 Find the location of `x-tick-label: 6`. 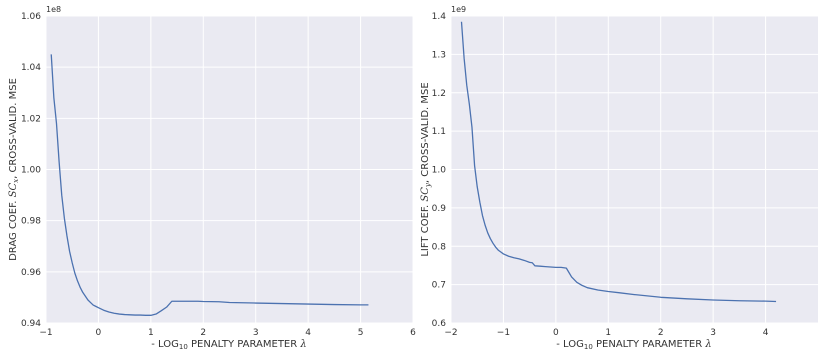

x-tick-label: 6 is located at coordinates (413, 333).